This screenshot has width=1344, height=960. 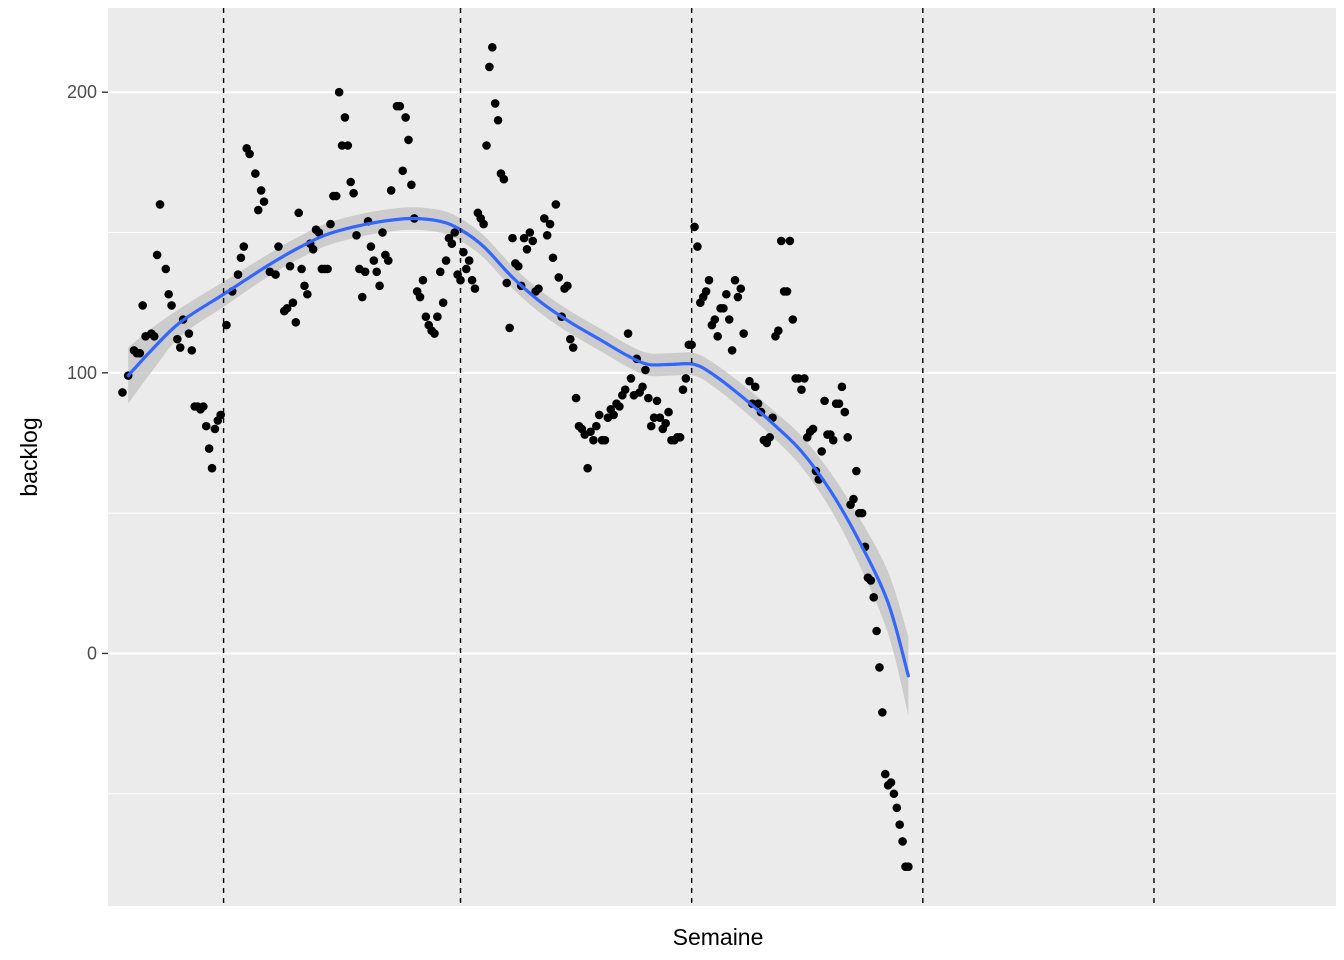 What do you see at coordinates (718, 937) in the screenshot?
I see `x-axis-title: Semaine` at bounding box center [718, 937].